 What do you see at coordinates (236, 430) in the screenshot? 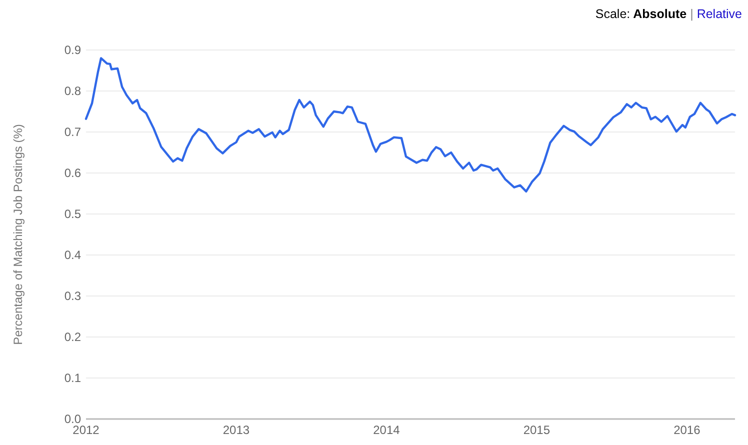
I see `x-tick-label: 2013` at bounding box center [236, 430].